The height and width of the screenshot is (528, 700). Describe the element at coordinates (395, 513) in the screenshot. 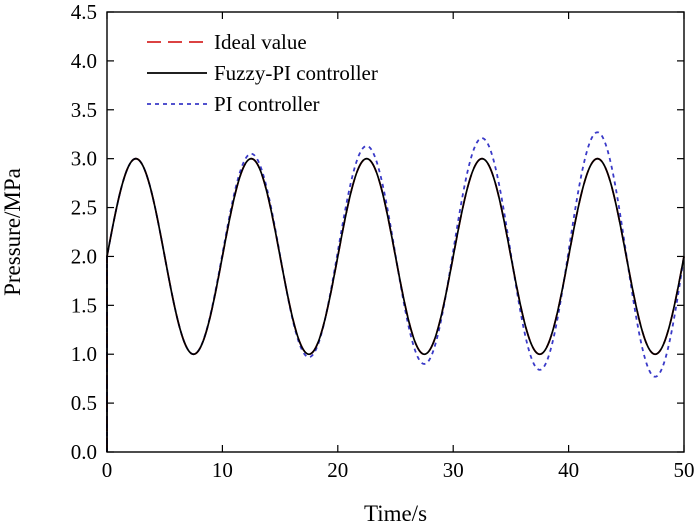

I see `x-axis-label: Time/s` at that location.